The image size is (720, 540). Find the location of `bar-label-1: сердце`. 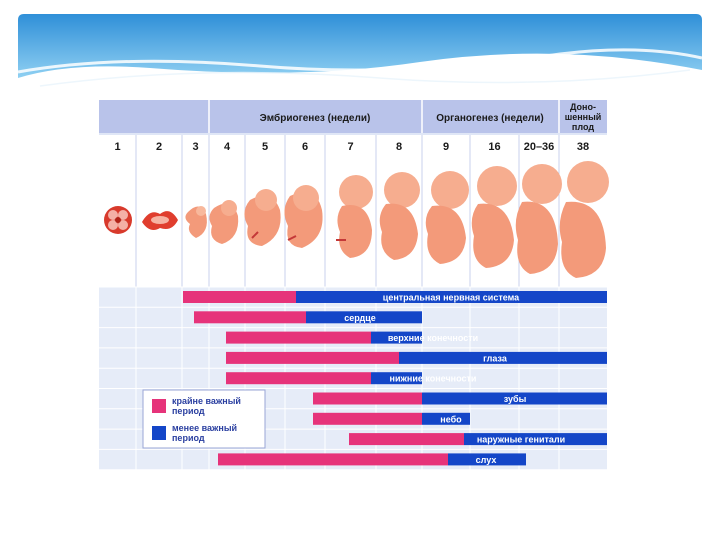

bar-label-1: сердце is located at coordinates (360, 318).